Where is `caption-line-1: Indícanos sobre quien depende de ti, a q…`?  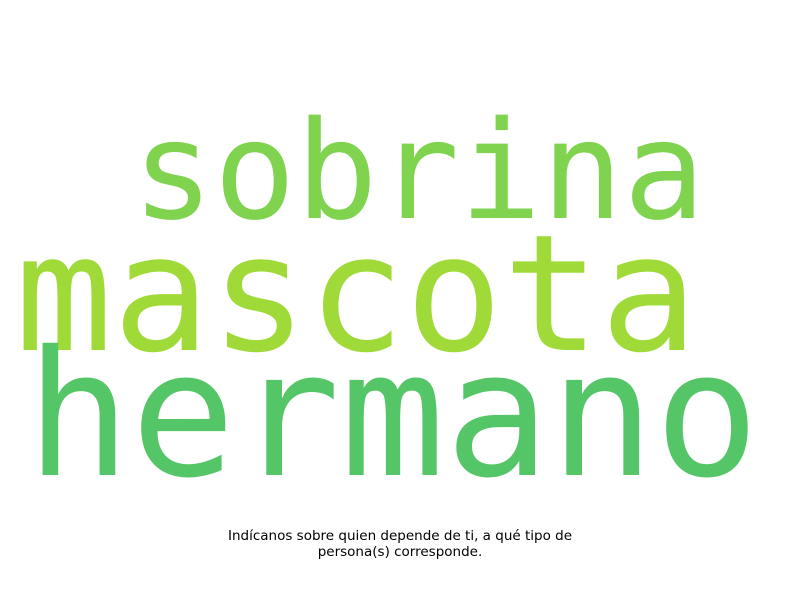 caption-line-1: Indícanos sobre quien depende de ti, a q… is located at coordinates (400, 536).